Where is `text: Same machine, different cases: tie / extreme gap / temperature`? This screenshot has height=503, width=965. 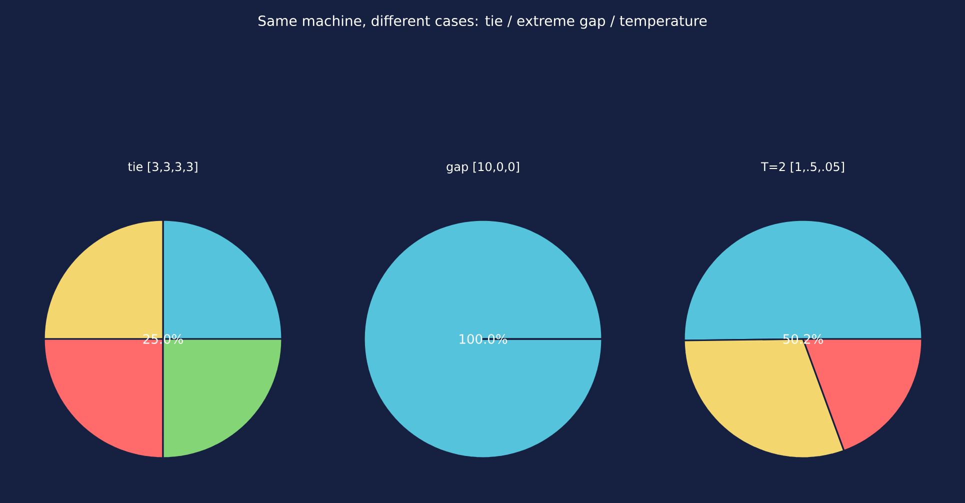
text: Same machine, different cases: tie / extreme gap / temperature is located at coordinates (482, 22).